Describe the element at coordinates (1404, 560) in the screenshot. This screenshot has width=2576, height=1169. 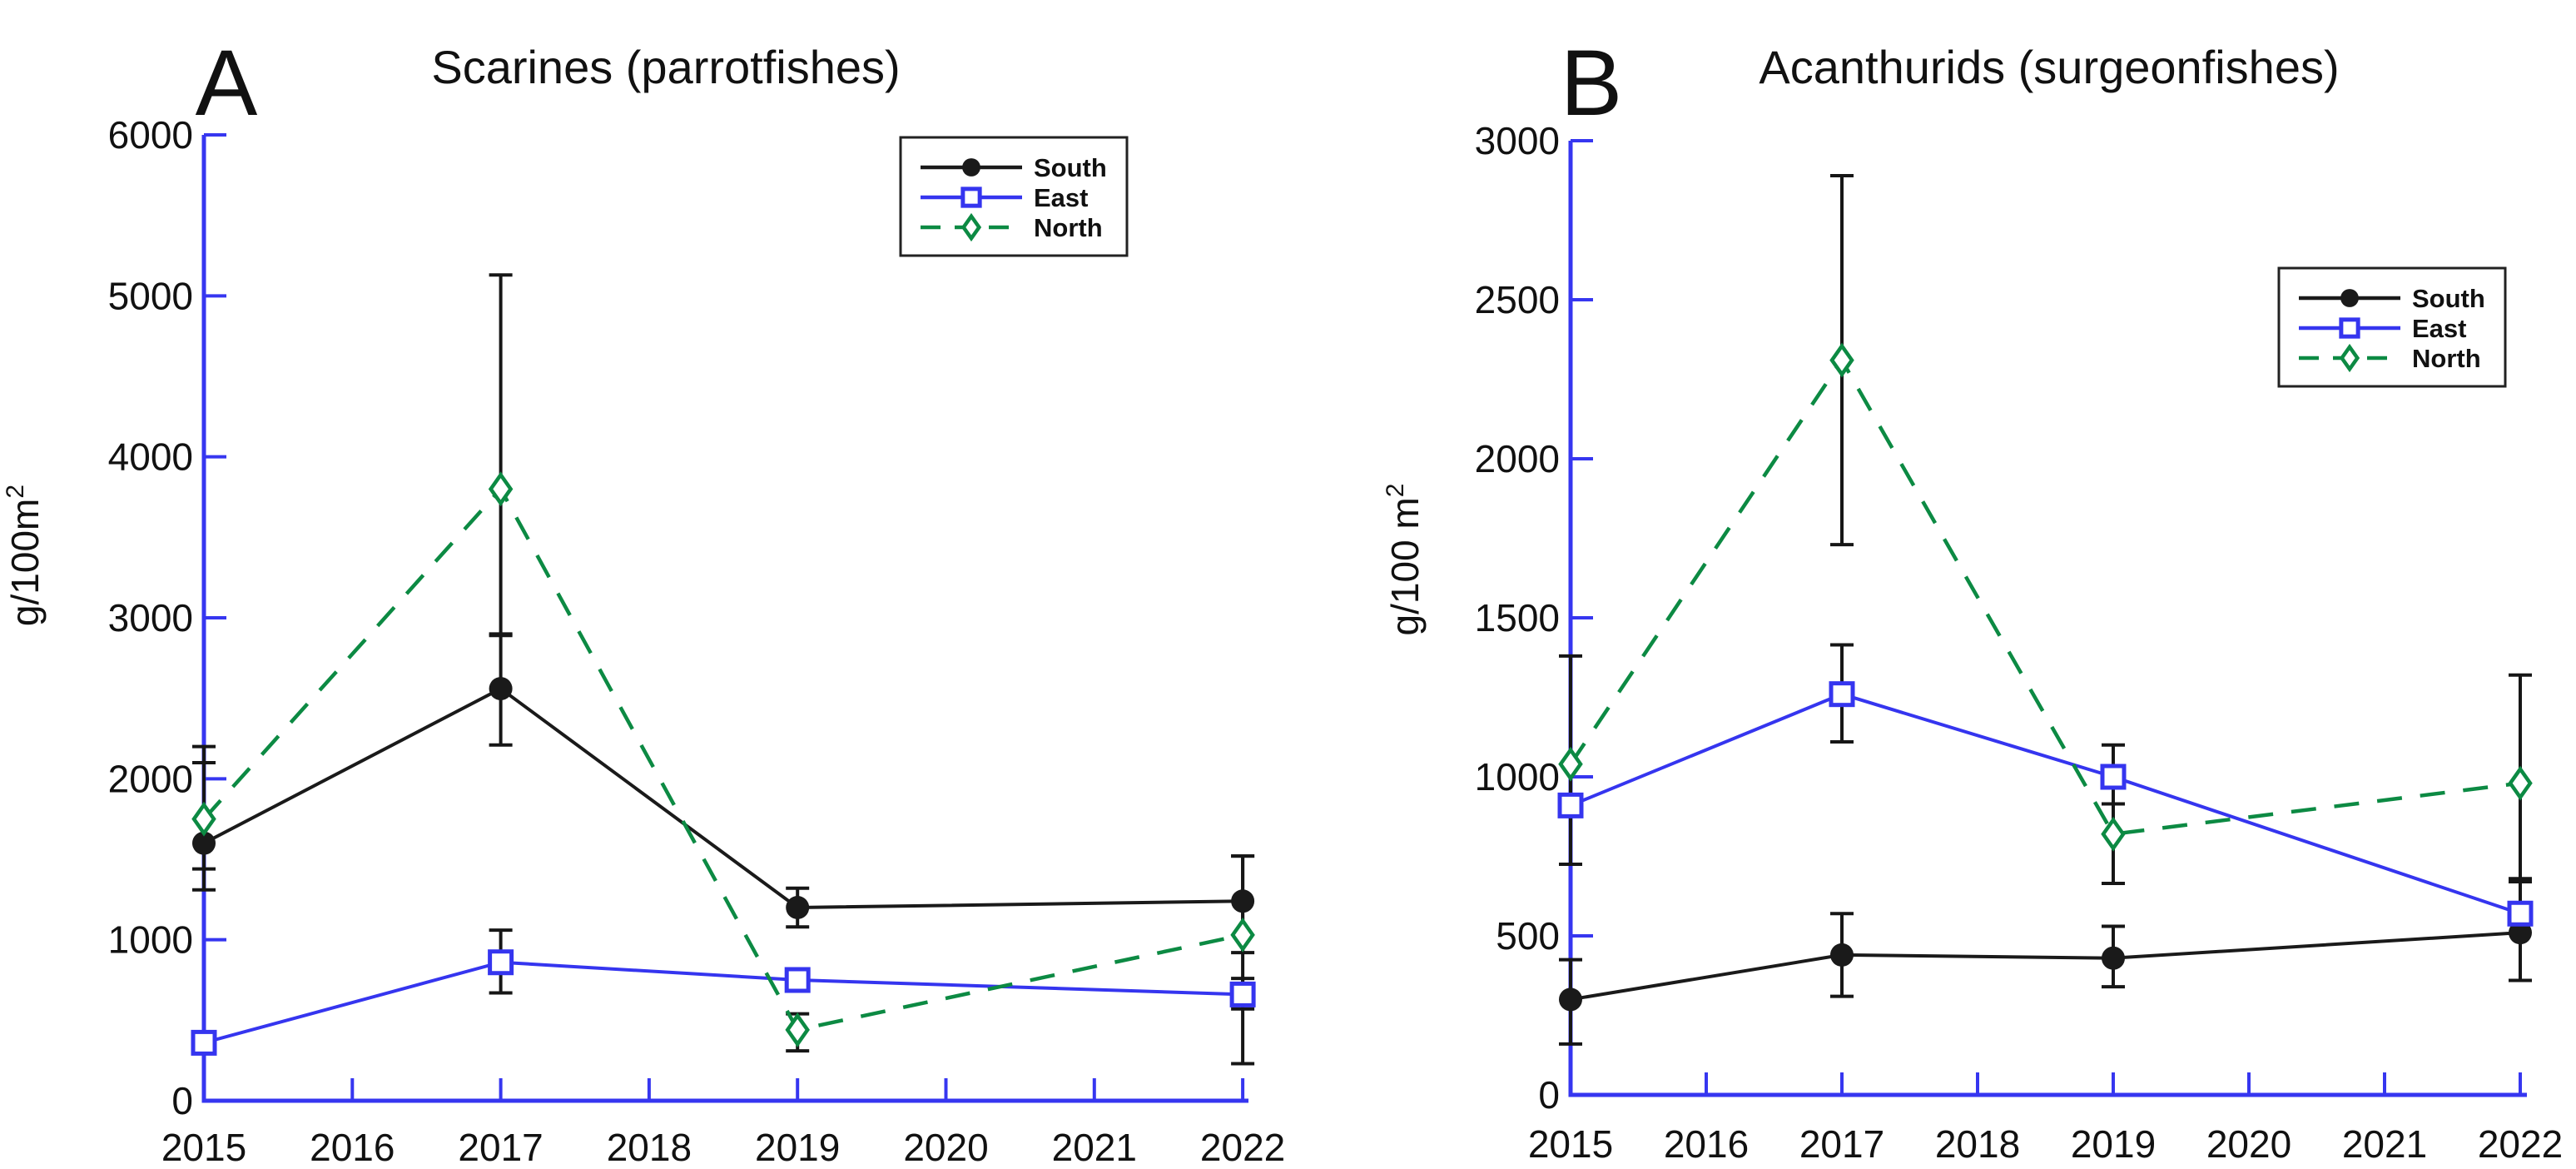
I see `y-axis-label: g/100 m2` at that location.